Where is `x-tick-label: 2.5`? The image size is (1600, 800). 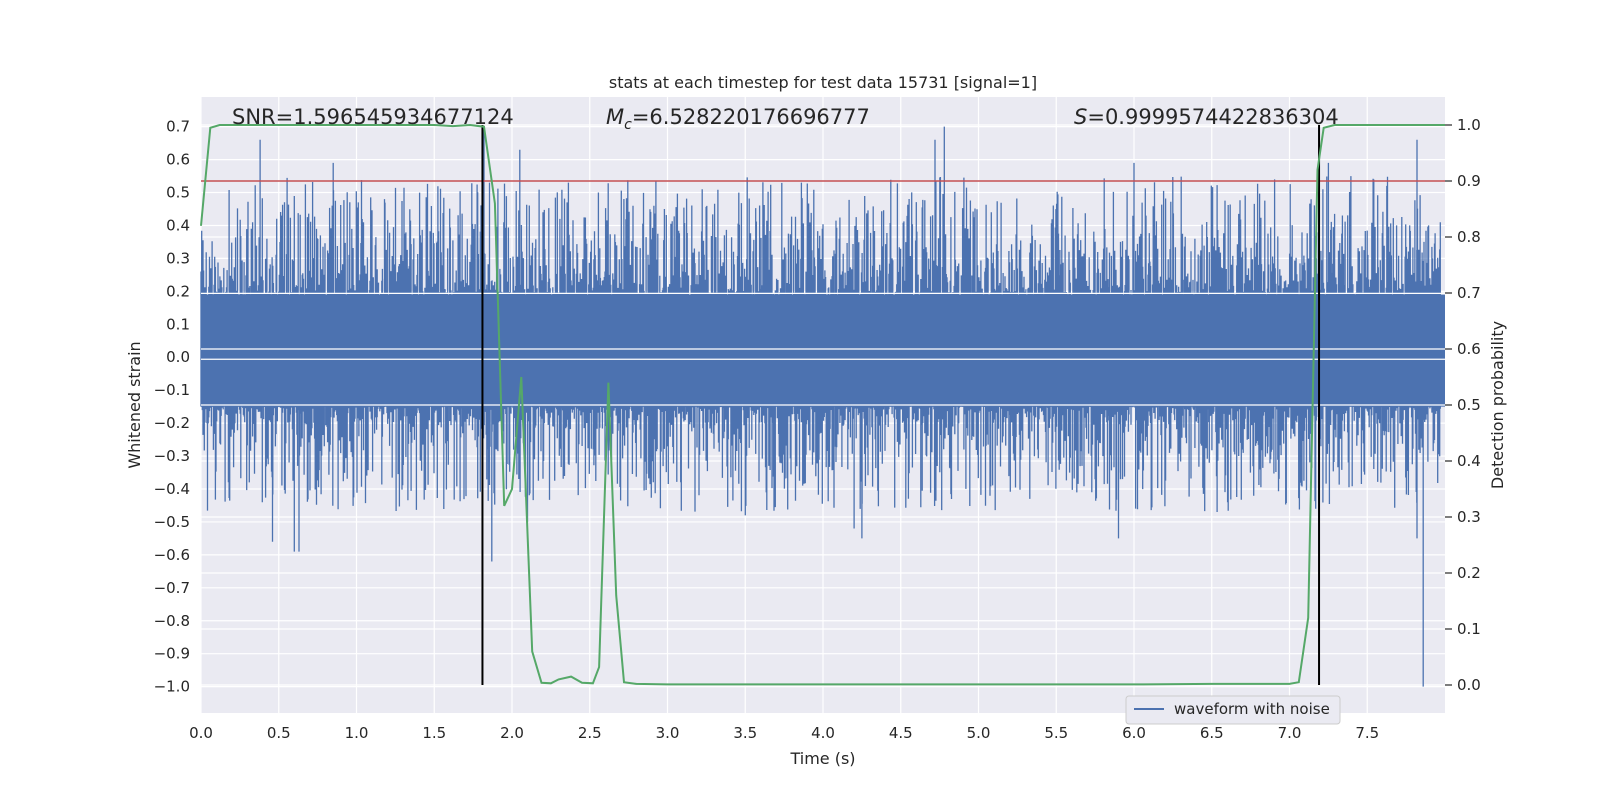
x-tick-label: 2.5 is located at coordinates (590, 733).